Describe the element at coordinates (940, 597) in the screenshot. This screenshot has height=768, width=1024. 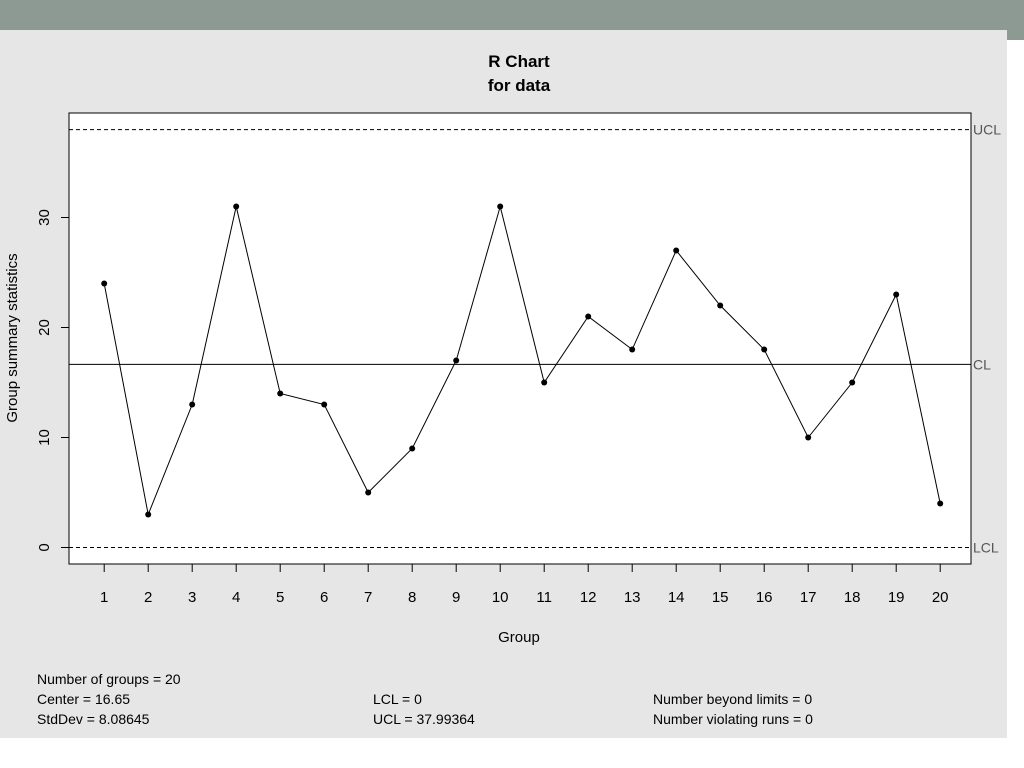
I see `x-tick-label: 20` at that location.